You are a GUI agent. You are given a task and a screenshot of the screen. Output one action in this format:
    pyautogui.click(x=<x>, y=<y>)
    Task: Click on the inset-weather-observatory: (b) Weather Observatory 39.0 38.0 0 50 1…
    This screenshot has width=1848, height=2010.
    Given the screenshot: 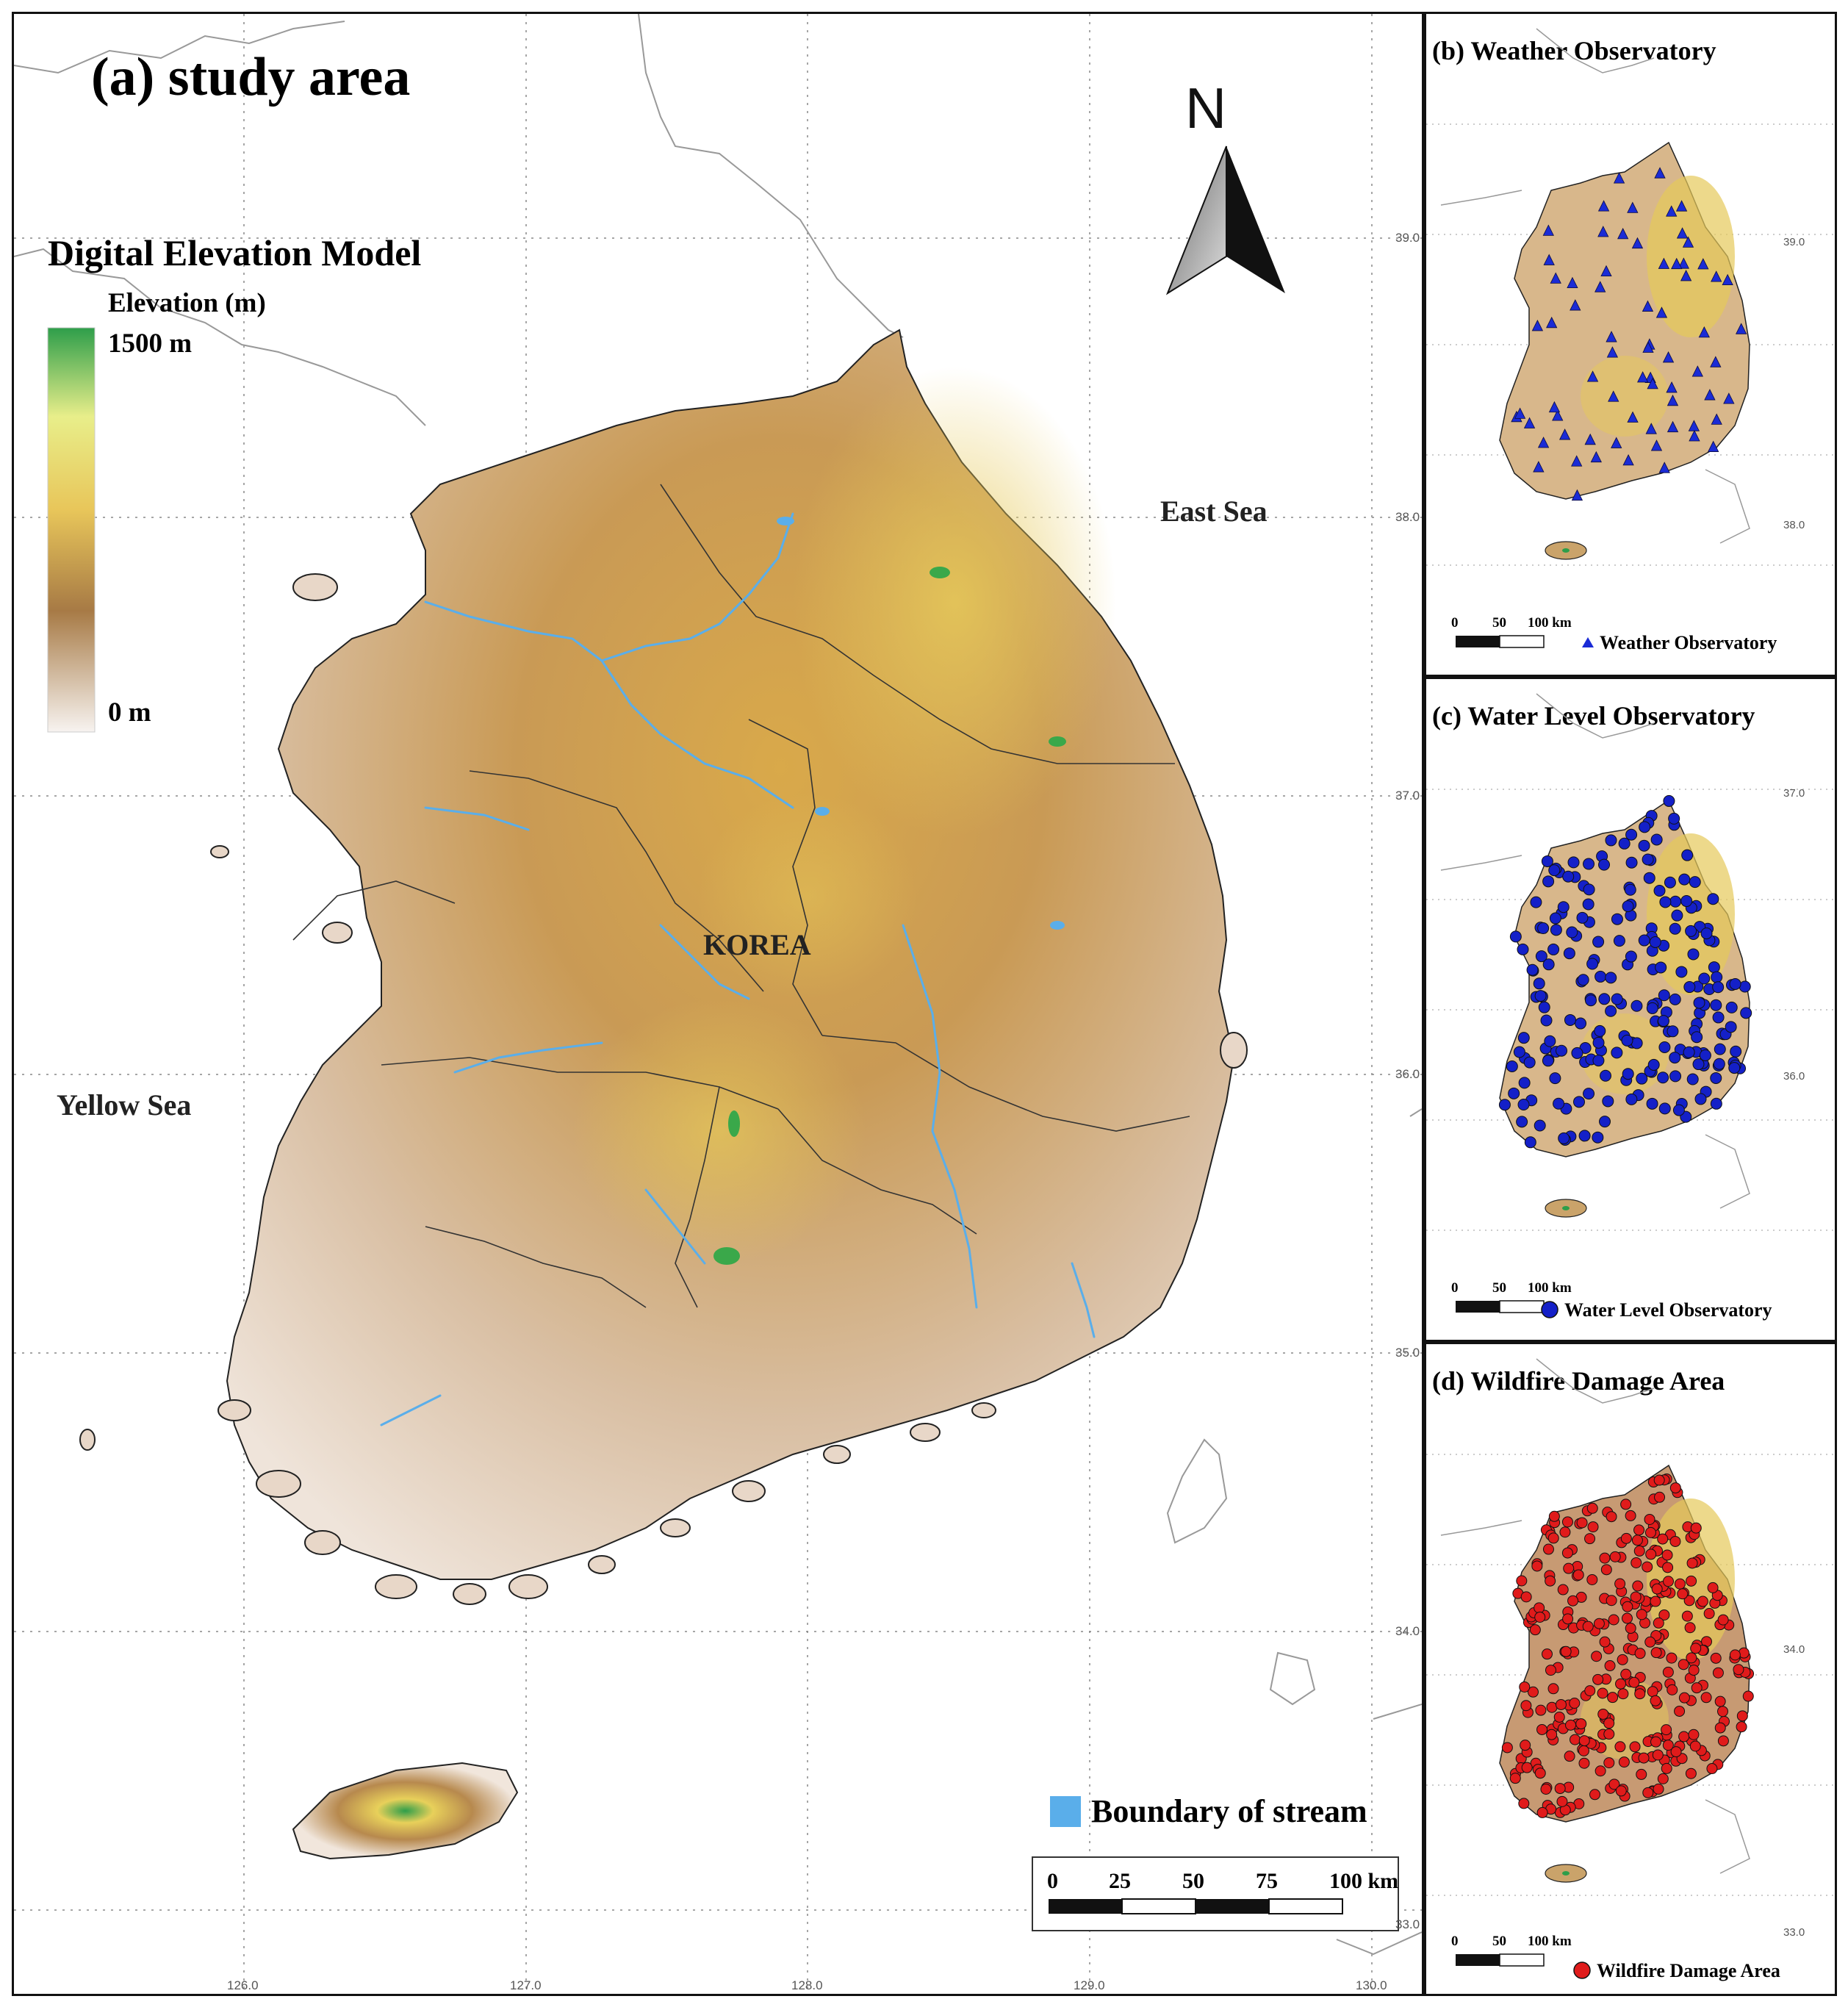 What is the action you would take?
    pyautogui.click(x=1630, y=344)
    